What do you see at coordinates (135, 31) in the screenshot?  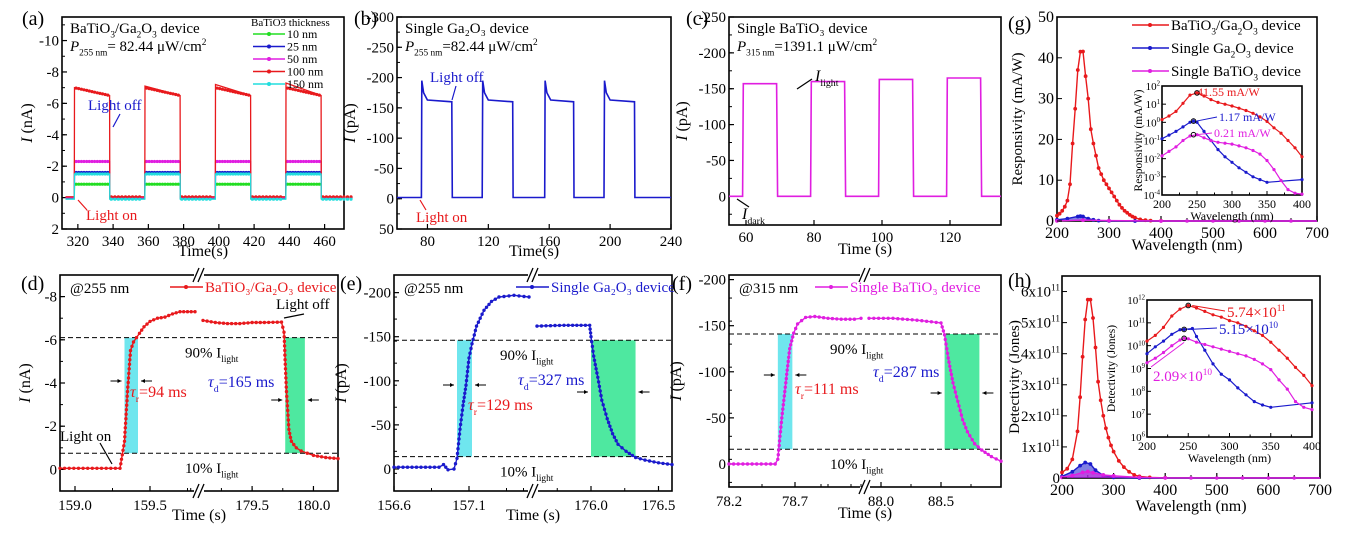 I see `panel-title: BaTiO3/Ga2O3 device` at bounding box center [135, 31].